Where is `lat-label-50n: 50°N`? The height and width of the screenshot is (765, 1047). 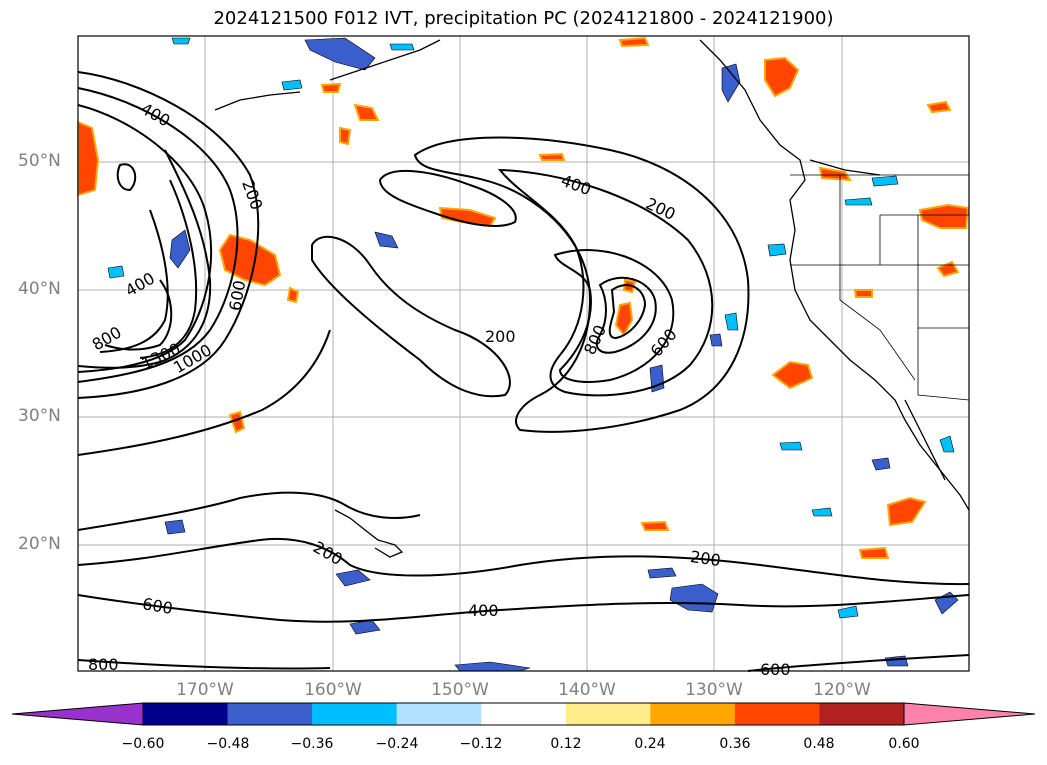 lat-label-50n: 50°N is located at coordinates (39, 161).